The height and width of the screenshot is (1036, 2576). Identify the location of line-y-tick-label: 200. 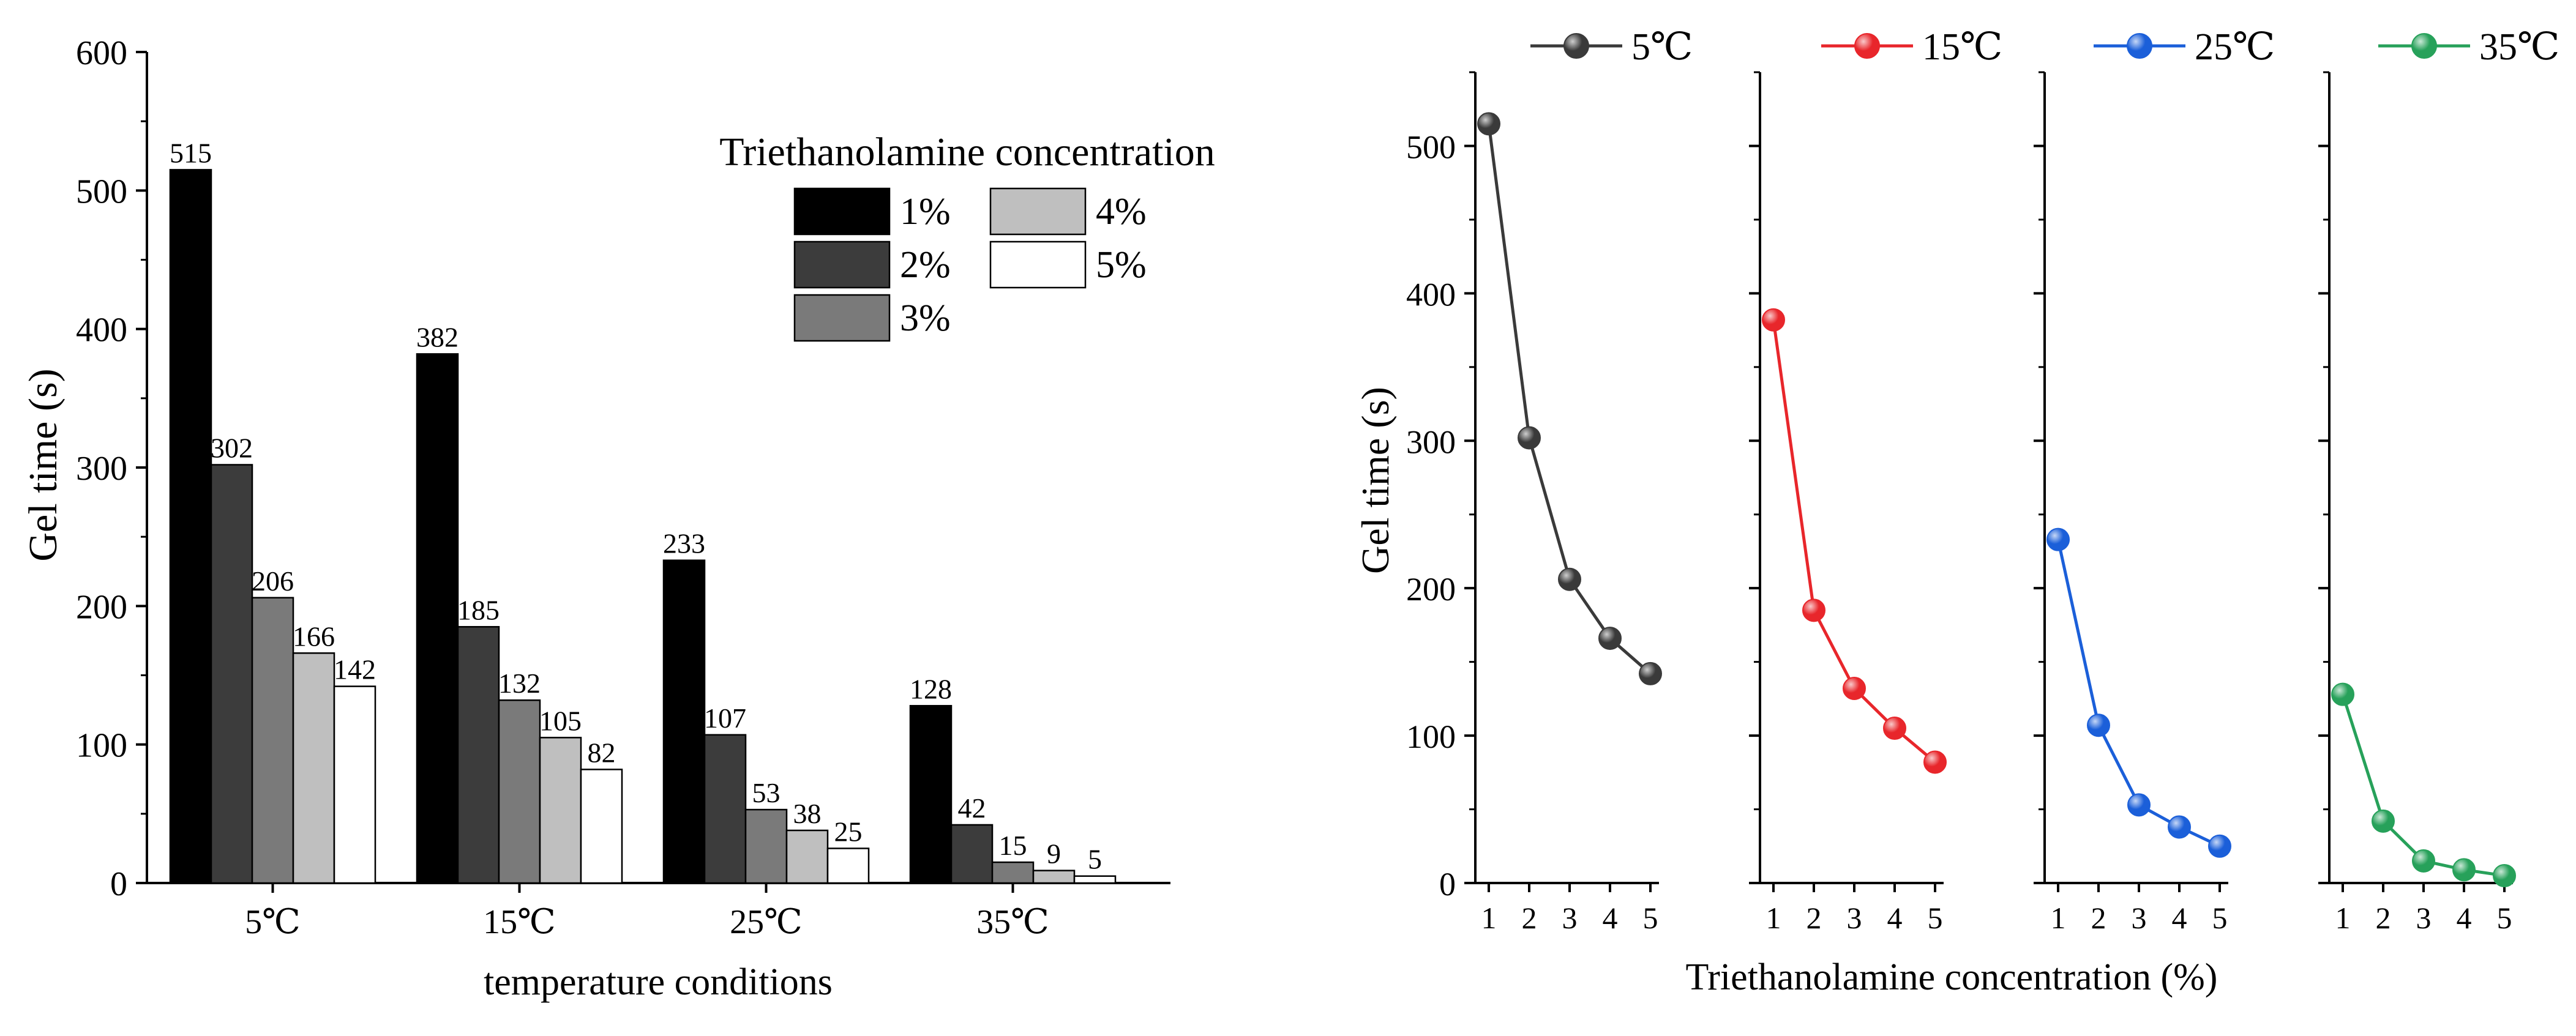
(1431, 589).